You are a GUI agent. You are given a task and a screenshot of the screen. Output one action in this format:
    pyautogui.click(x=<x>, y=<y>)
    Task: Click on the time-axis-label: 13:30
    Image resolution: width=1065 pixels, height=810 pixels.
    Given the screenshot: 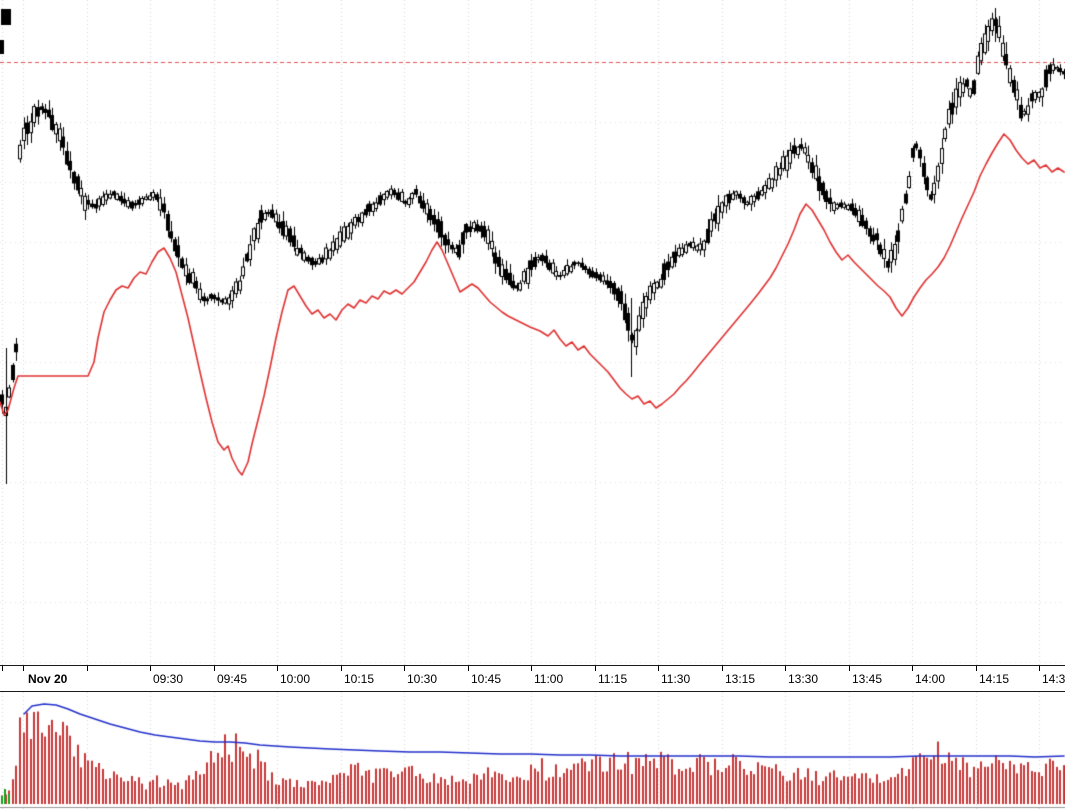 What is the action you would take?
    pyautogui.click(x=803, y=679)
    